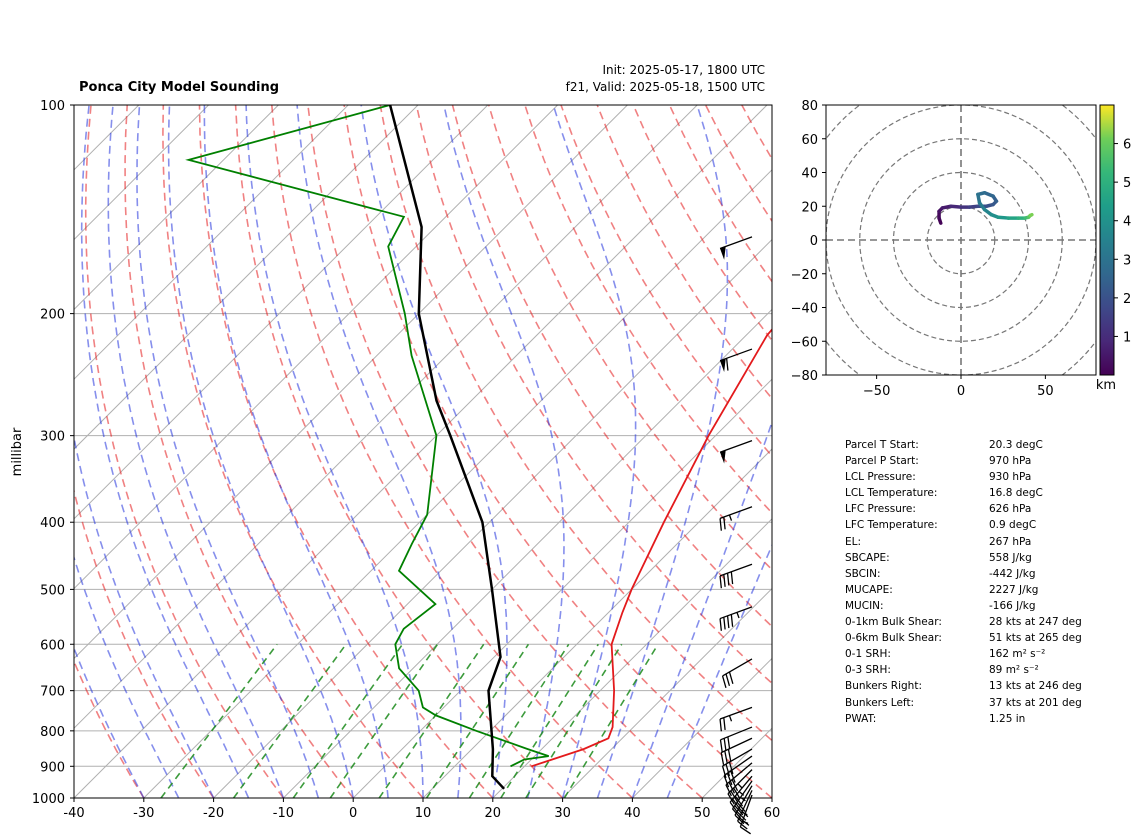  I want to click on parameter-row: Parcel P Start: 970 hPa, so click(963, 461).